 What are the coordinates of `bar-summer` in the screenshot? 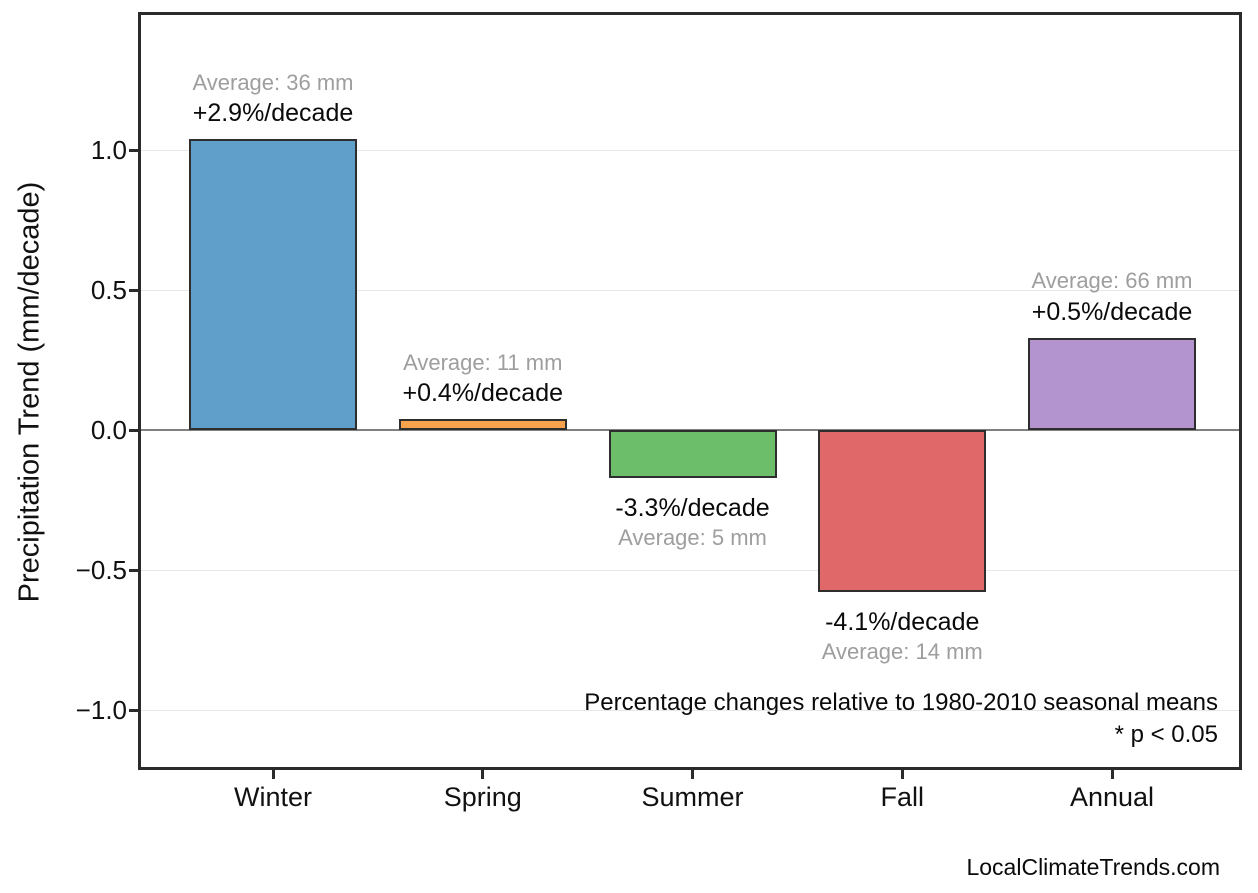 It's located at (692, 454).